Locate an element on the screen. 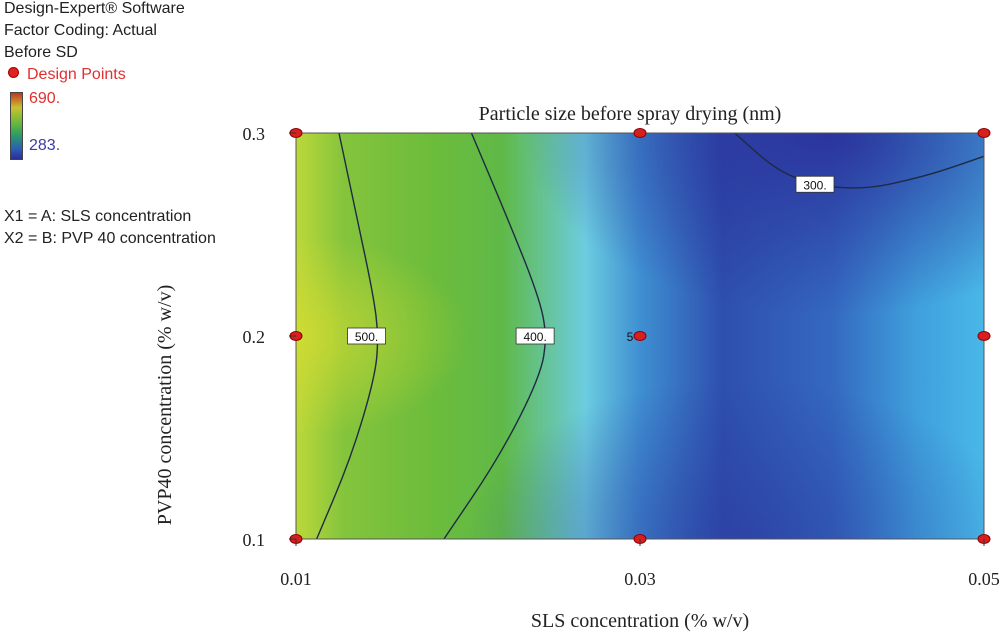 This screenshot has width=1000, height=633. contour-label: 300. is located at coordinates (814, 185).